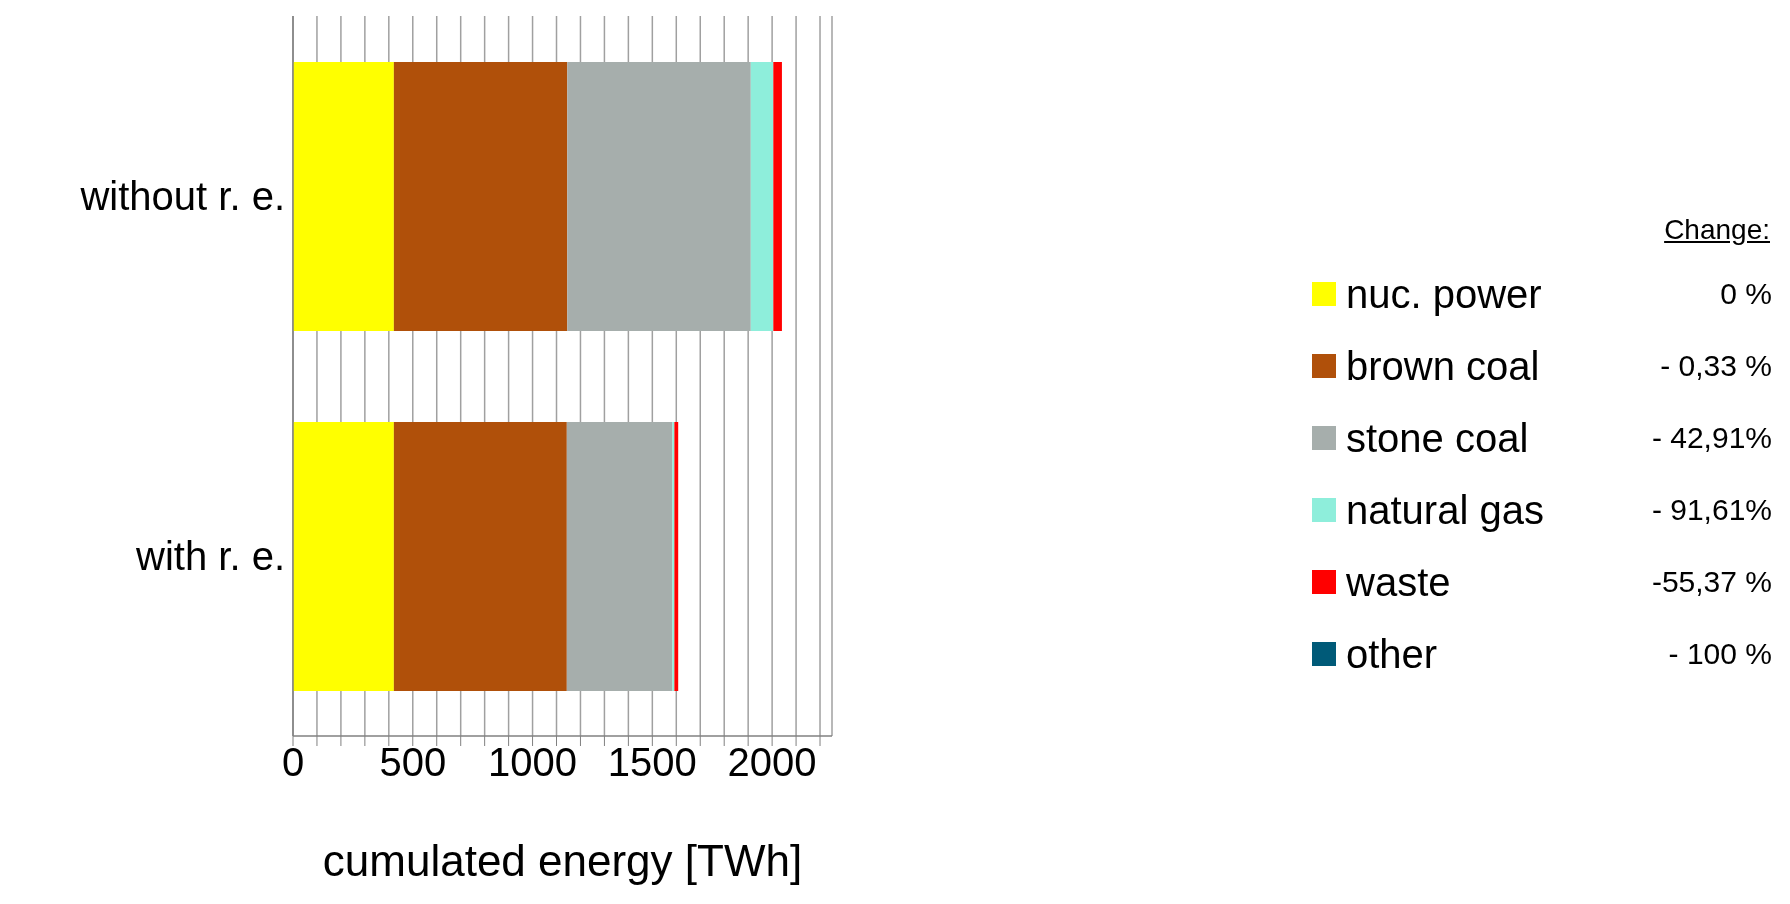  Describe the element at coordinates (772, 762) in the screenshot. I see `x-tick-label: 2000` at that location.